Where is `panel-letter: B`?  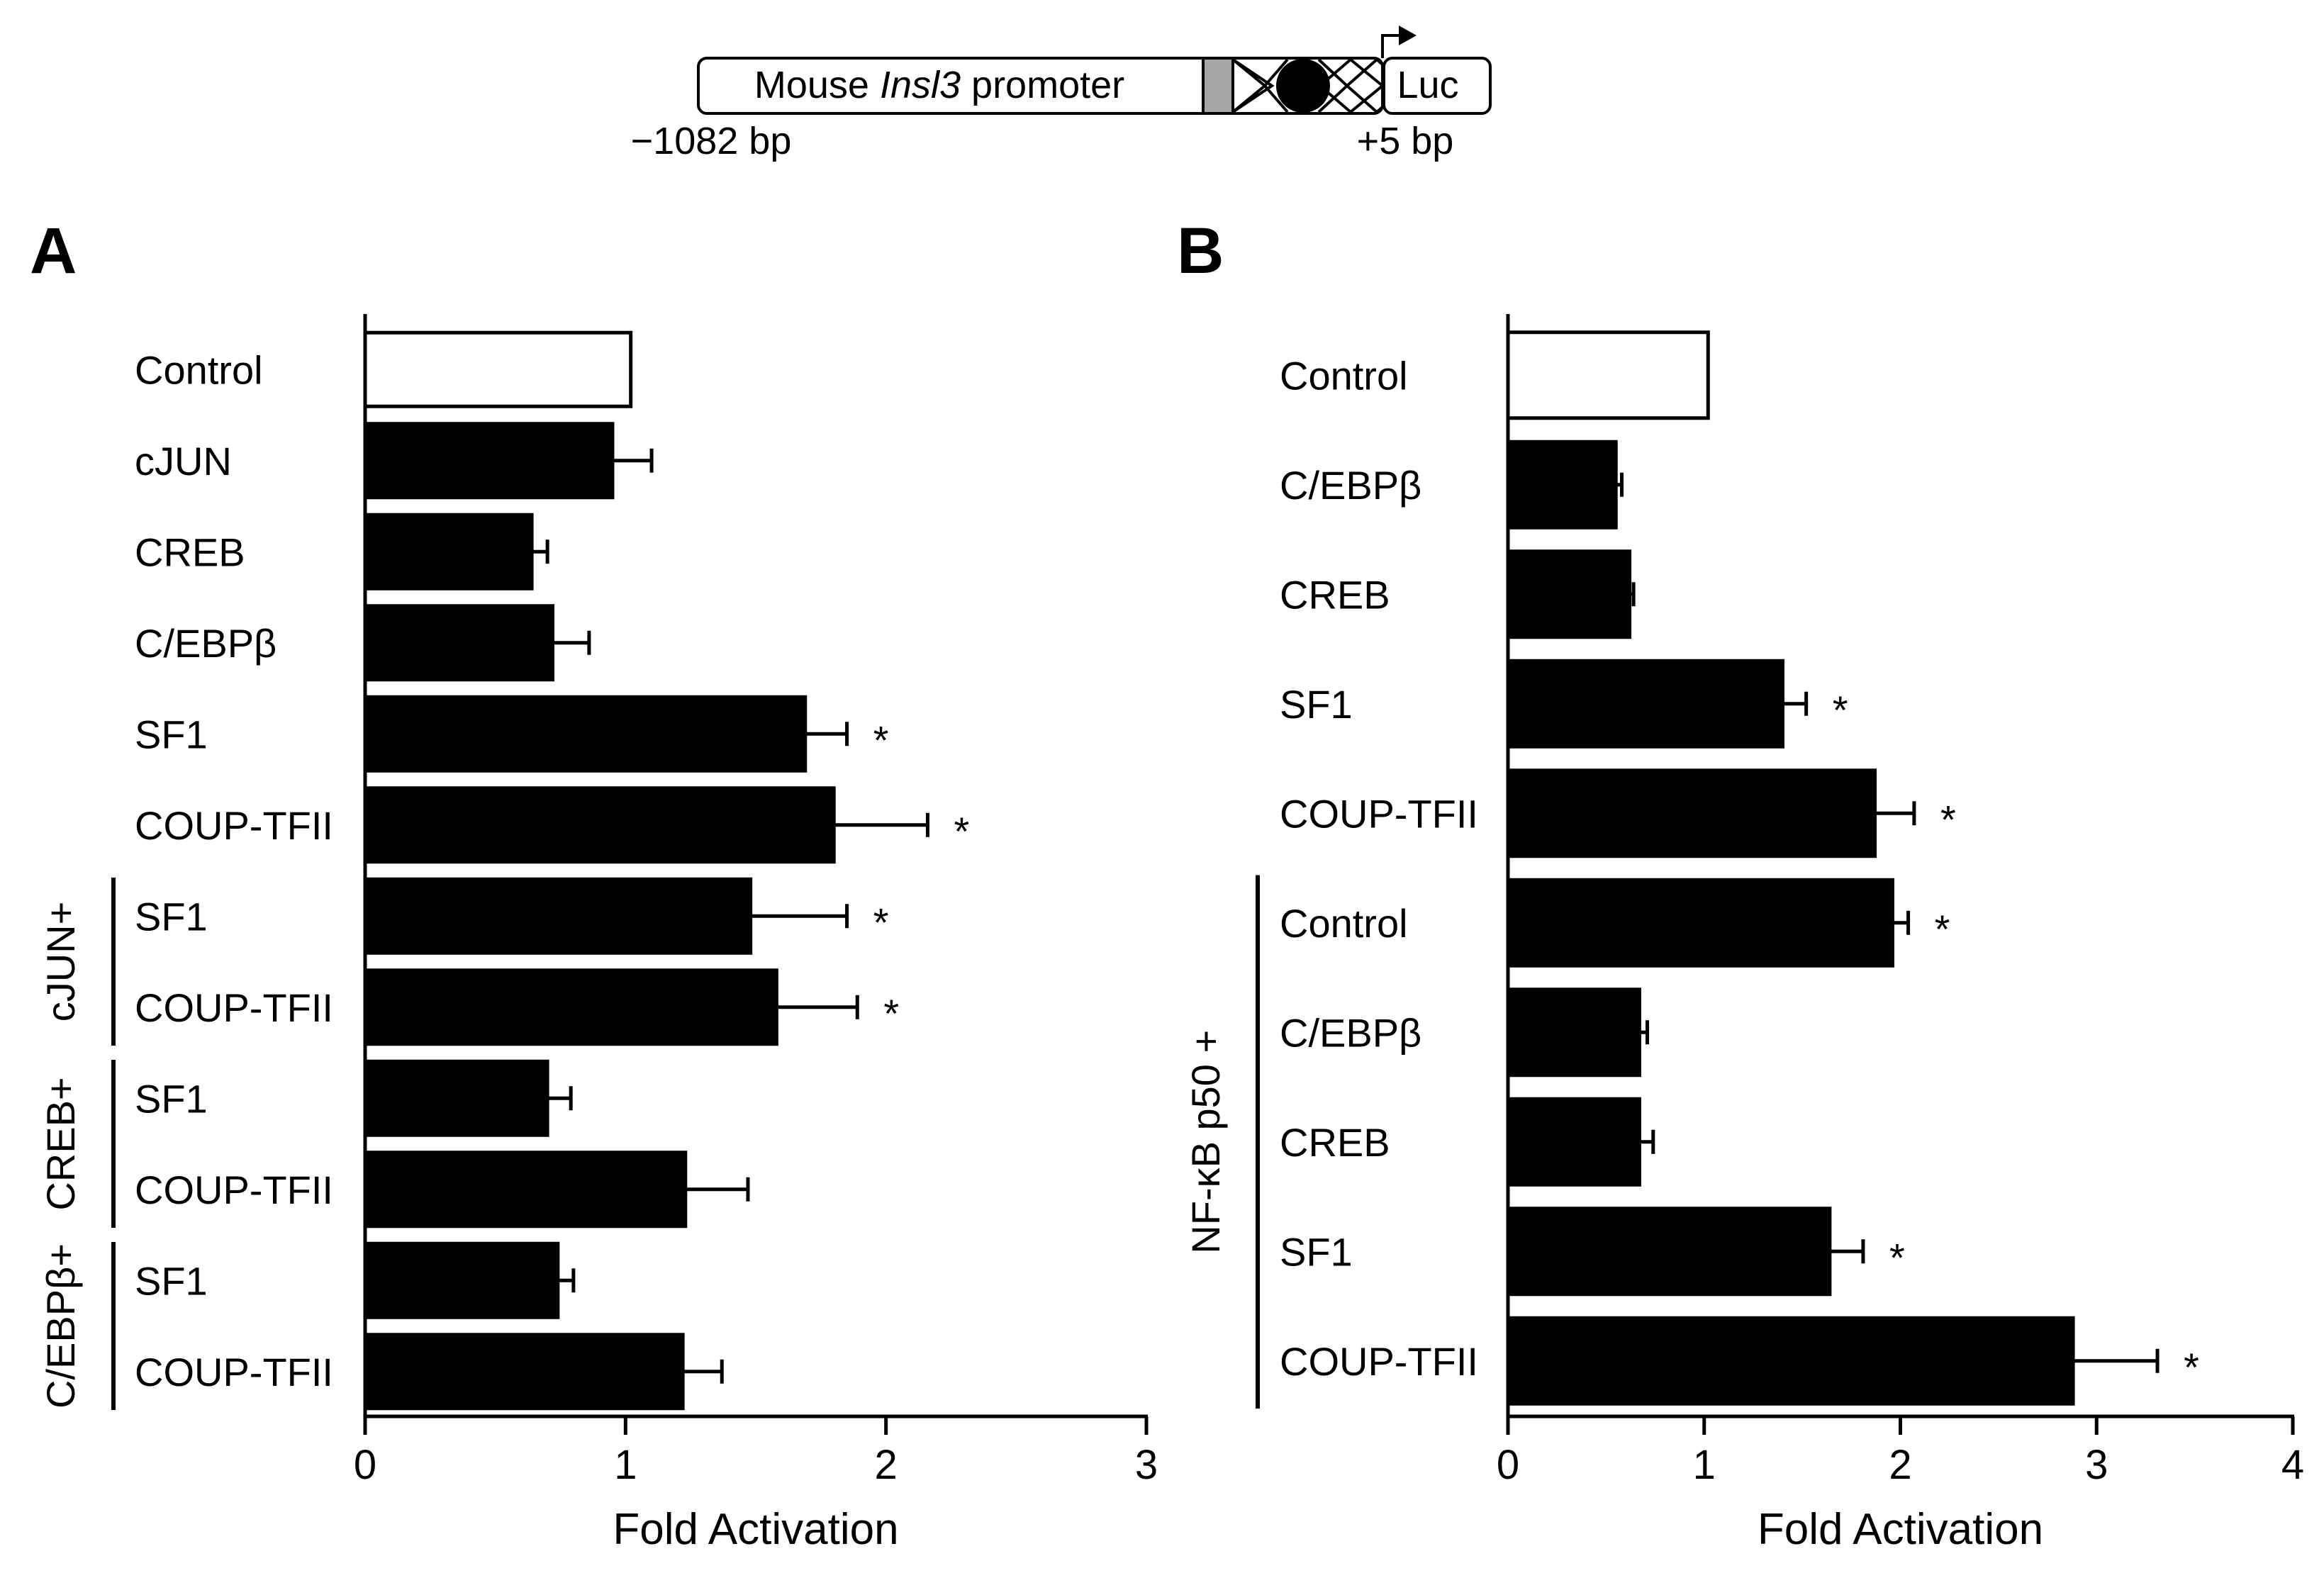
panel-letter: B is located at coordinates (1200, 251).